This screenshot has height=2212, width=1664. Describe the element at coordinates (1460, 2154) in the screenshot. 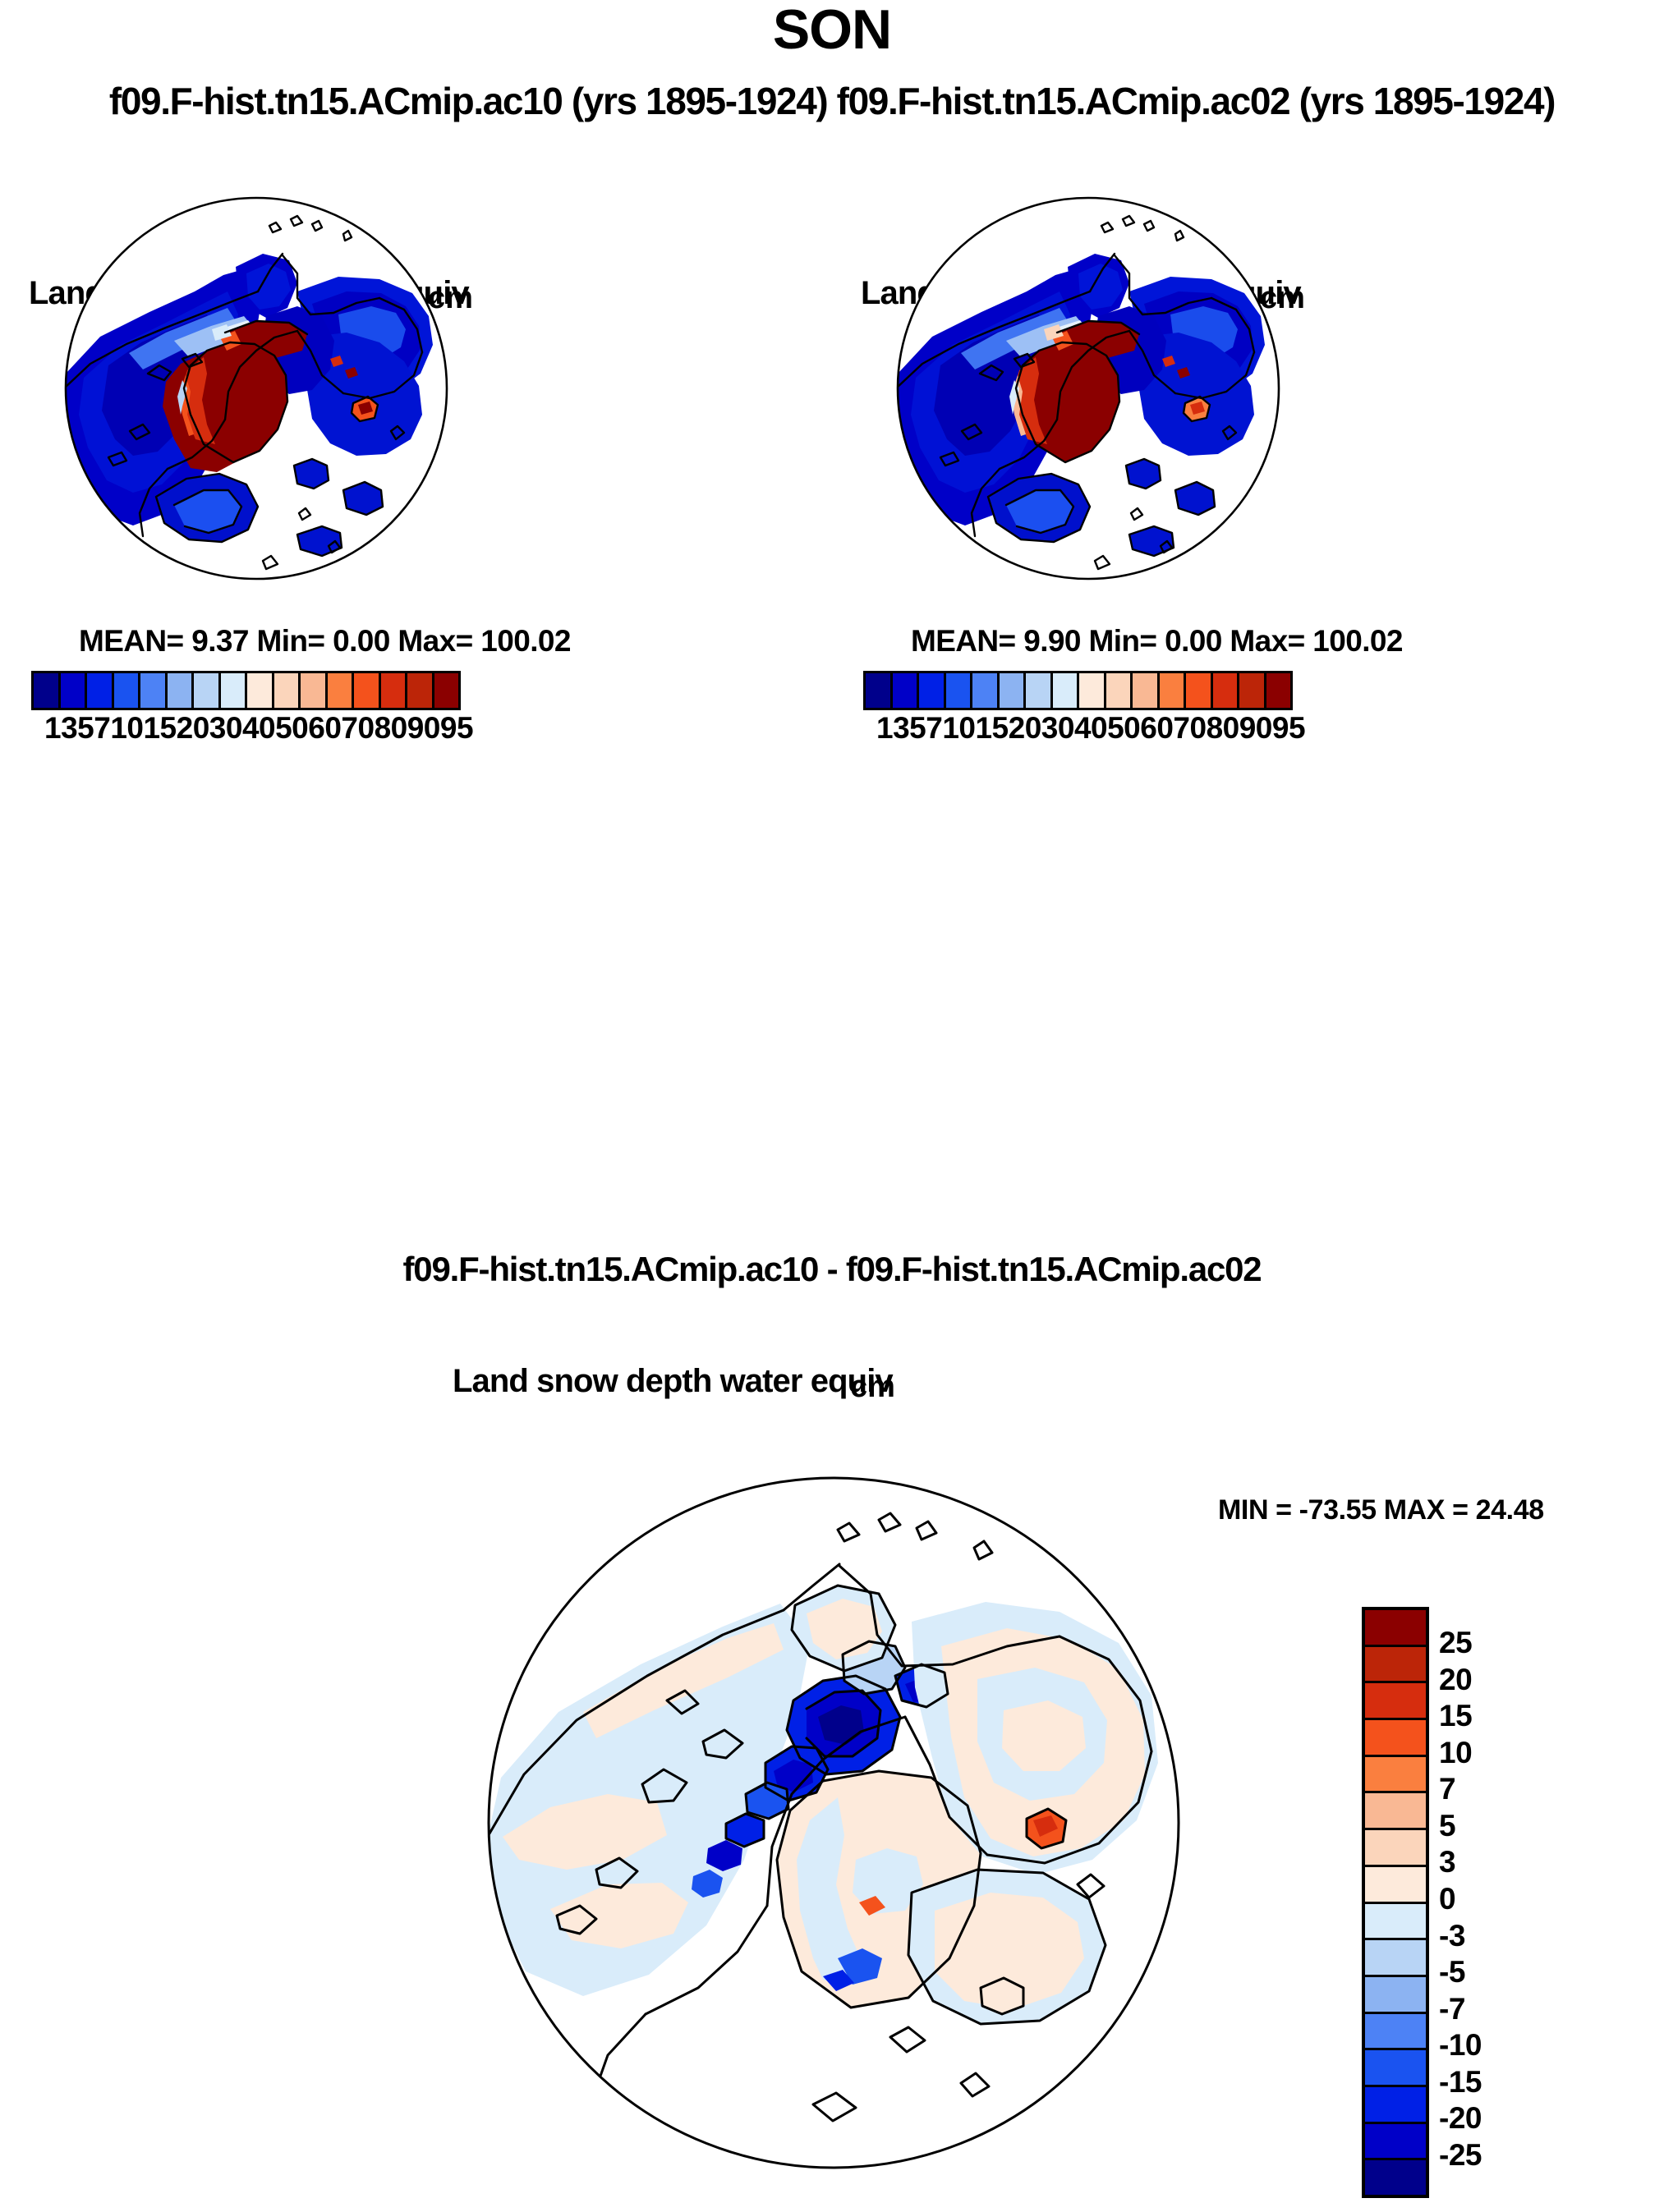

I see `colorbar-tick-label: -25` at that location.